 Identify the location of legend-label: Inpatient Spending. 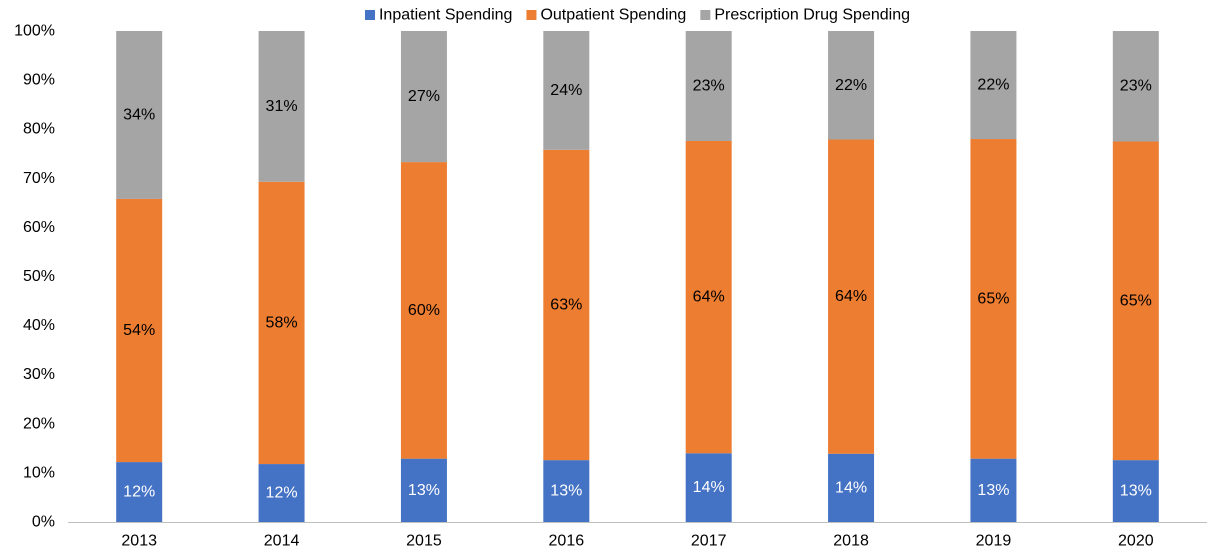
(445, 15).